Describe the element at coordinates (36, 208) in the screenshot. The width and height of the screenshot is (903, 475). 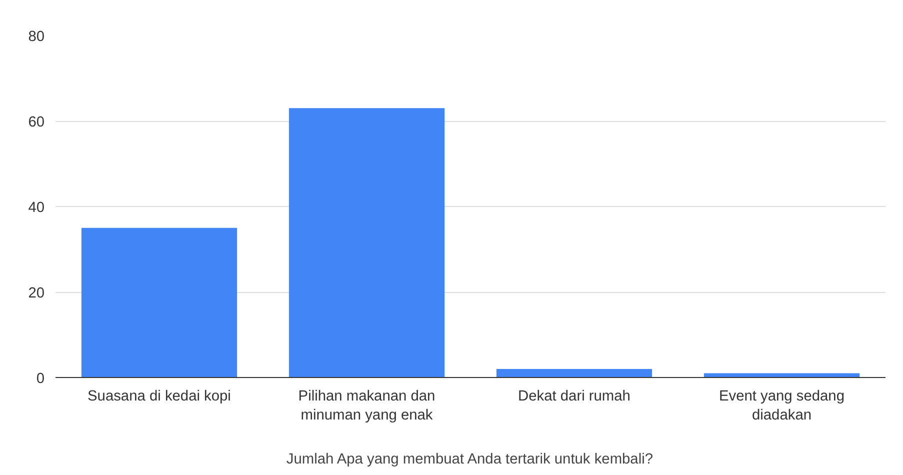
I see `y-tick-label: 40` at that location.